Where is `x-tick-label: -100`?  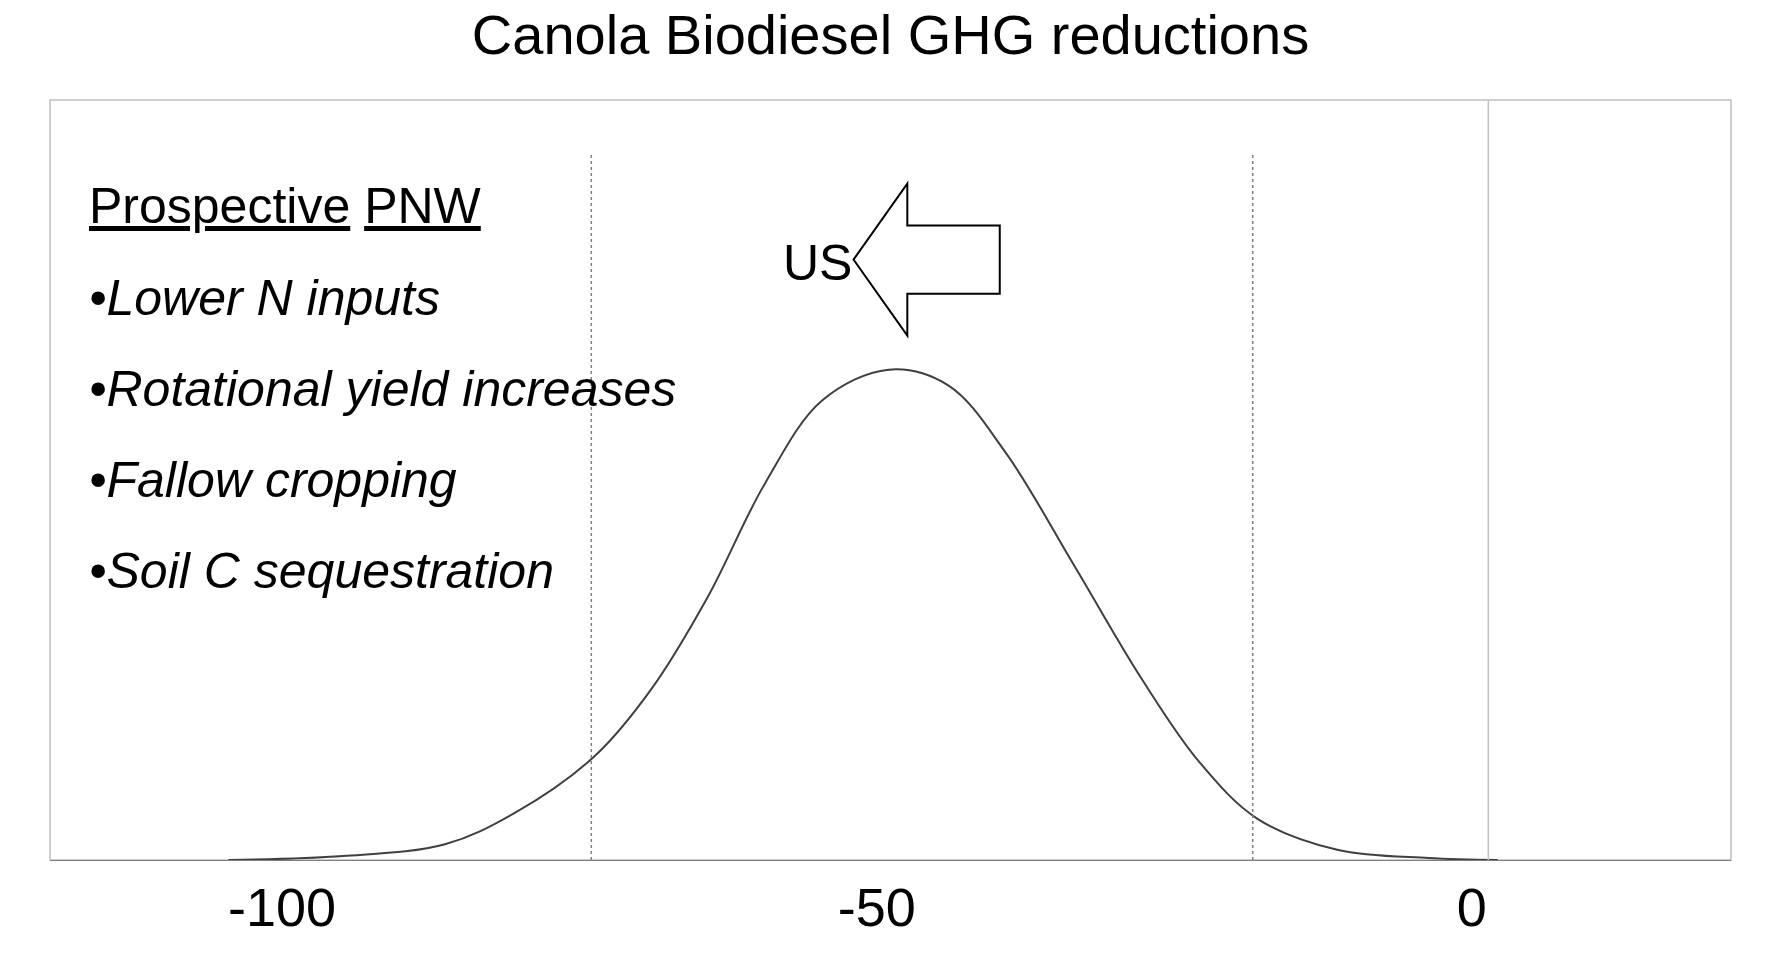 x-tick-label: -100 is located at coordinates (282, 906).